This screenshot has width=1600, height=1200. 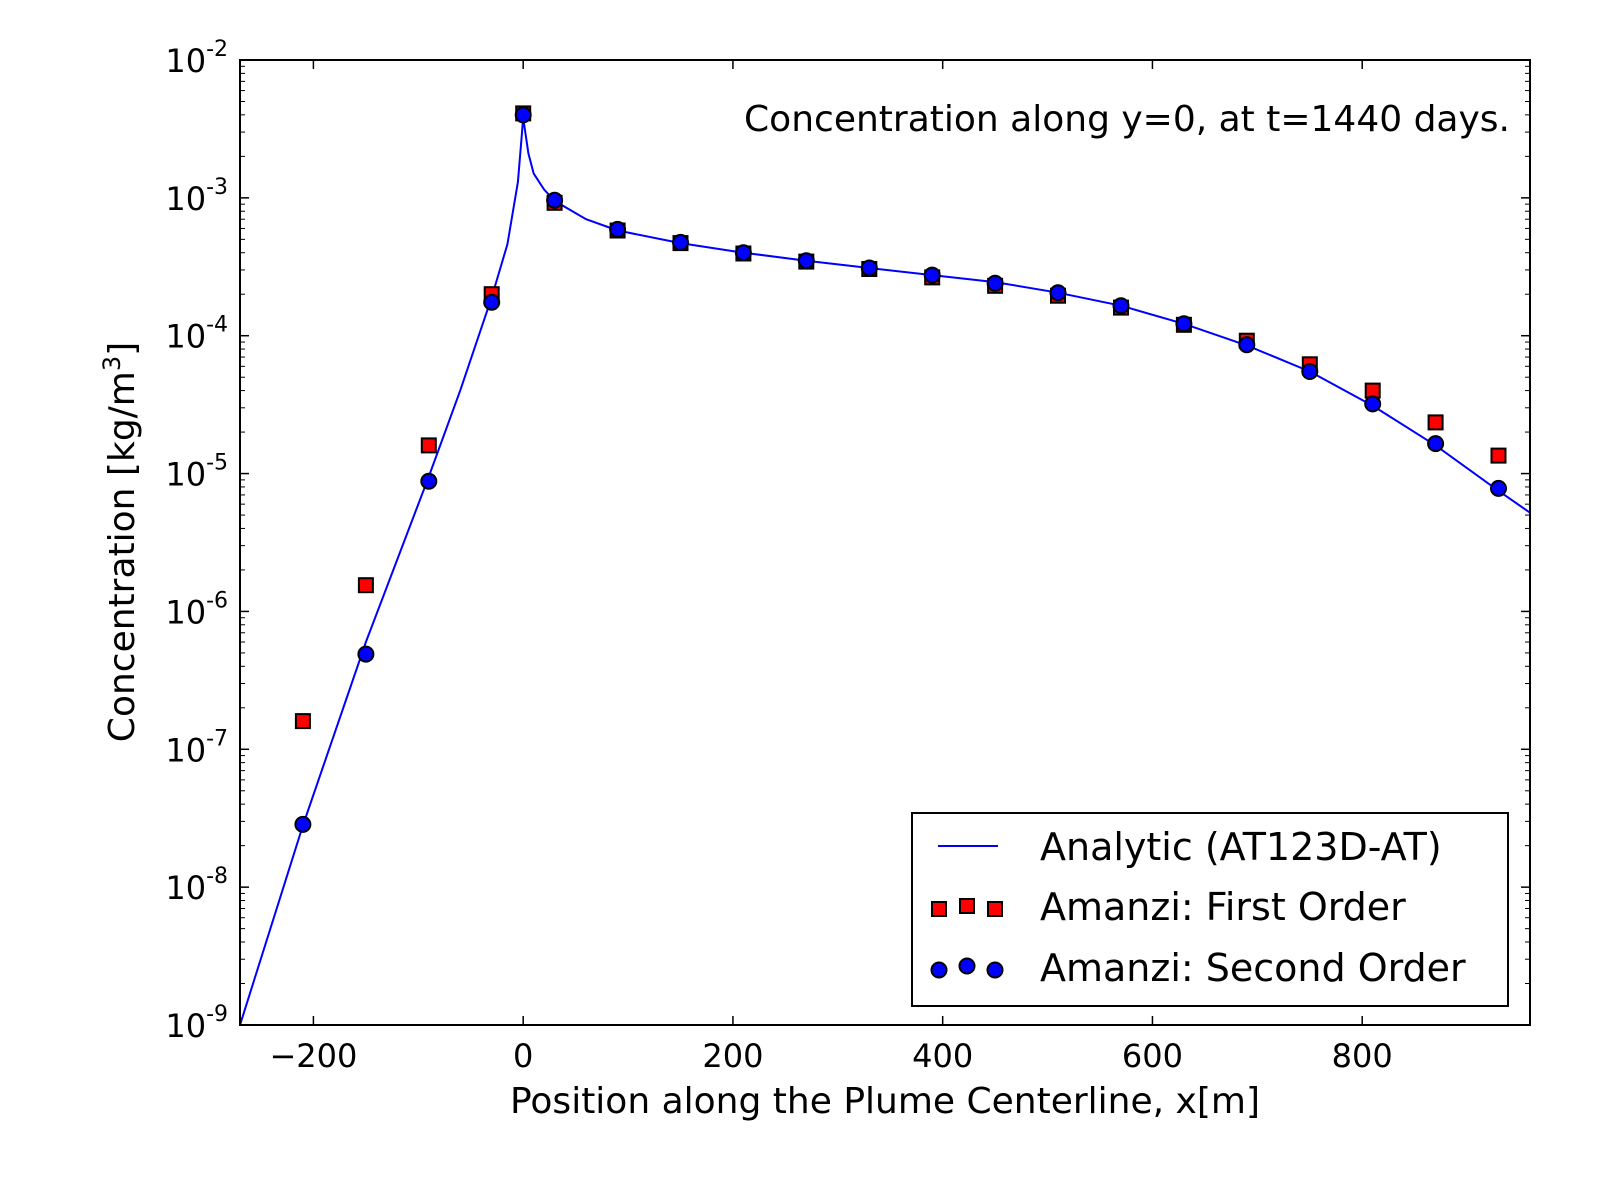 What do you see at coordinates (1362, 1056) in the screenshot?
I see `x-tick-label: 800` at bounding box center [1362, 1056].